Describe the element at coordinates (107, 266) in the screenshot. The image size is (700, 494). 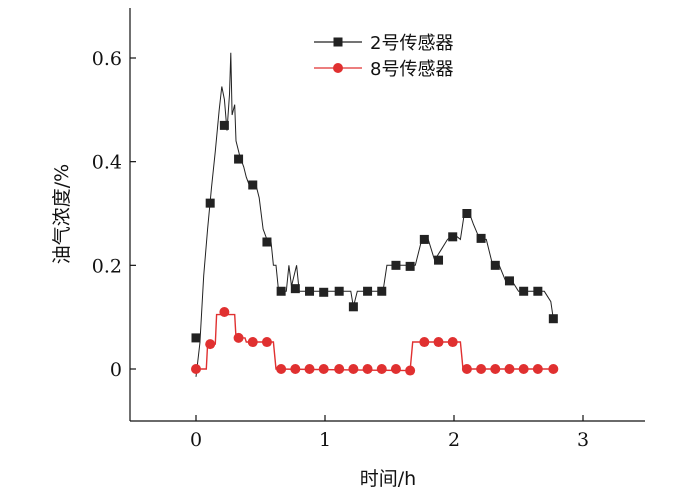
I see `y-tick-label: 0.2` at that location.